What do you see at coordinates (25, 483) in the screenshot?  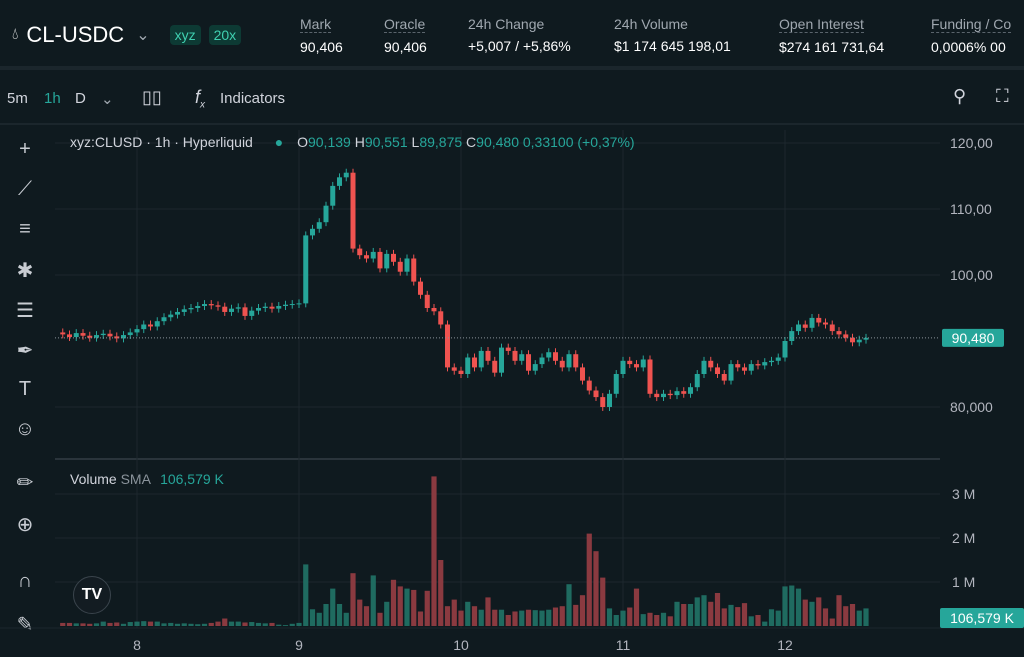 I see `ruler-icon: ✏` at bounding box center [25, 483].